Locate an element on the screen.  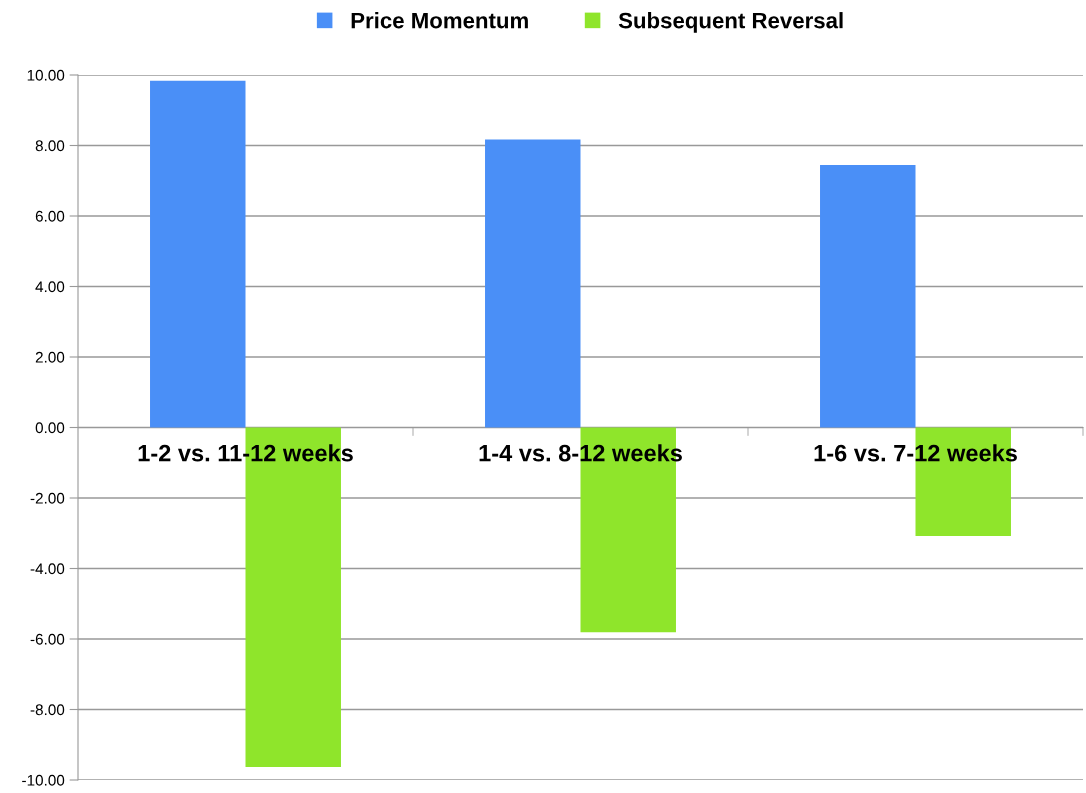
y-tick-label: -2.00 is located at coordinates (47, 498).